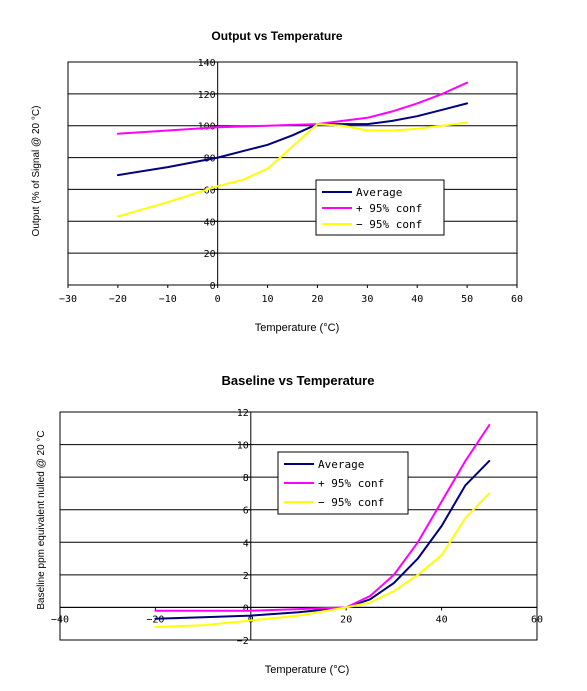  What do you see at coordinates (243, 413) in the screenshot?
I see `y-tick-label: 12` at bounding box center [243, 413].